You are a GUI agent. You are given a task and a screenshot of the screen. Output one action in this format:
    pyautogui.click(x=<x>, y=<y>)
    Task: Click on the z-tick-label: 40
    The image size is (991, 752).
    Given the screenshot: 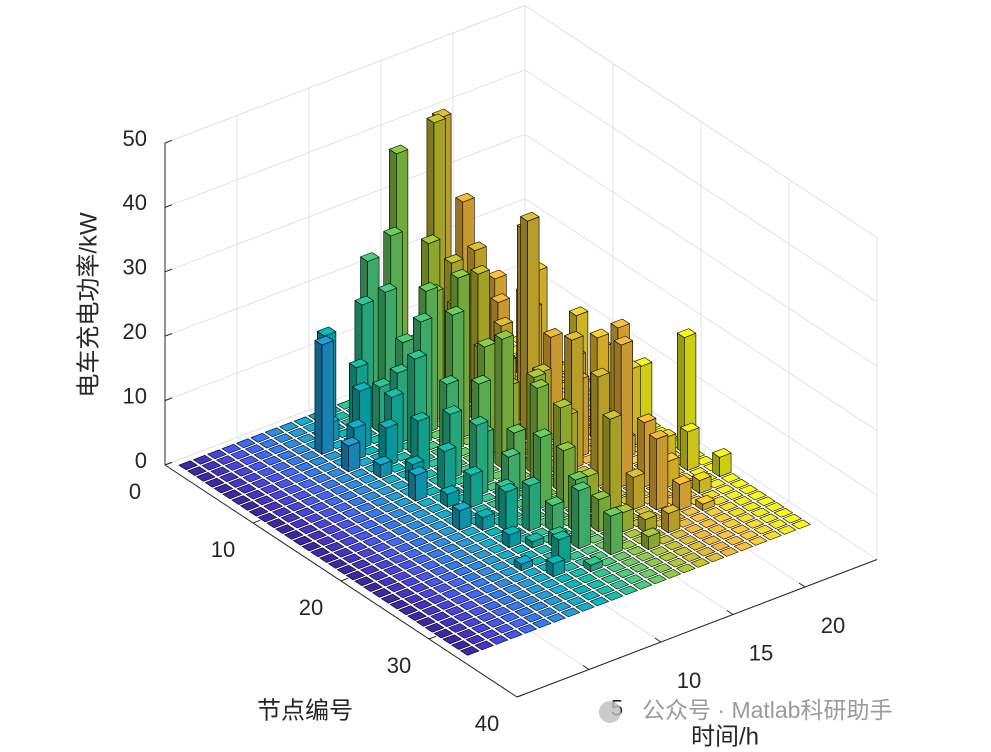 What is the action you would take?
    pyautogui.click(x=135, y=202)
    